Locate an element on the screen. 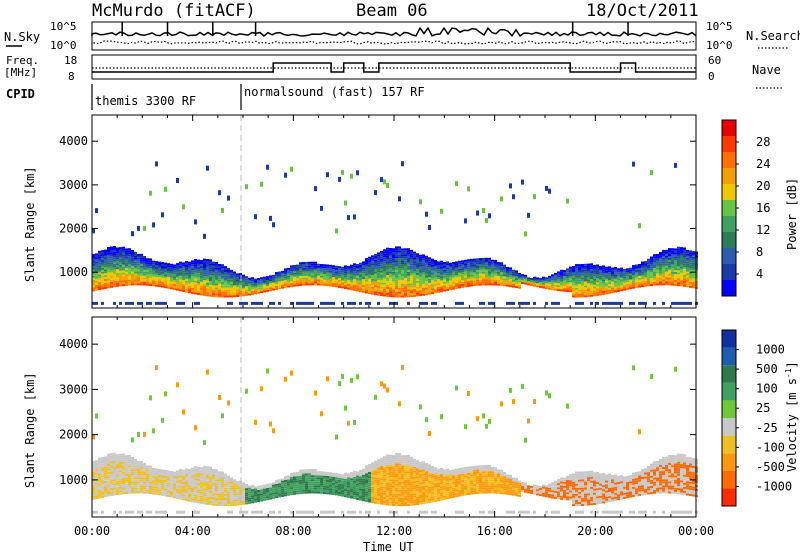 This screenshot has height=558, width=800. power-colorbar-swatch is located at coordinates (729, 256).